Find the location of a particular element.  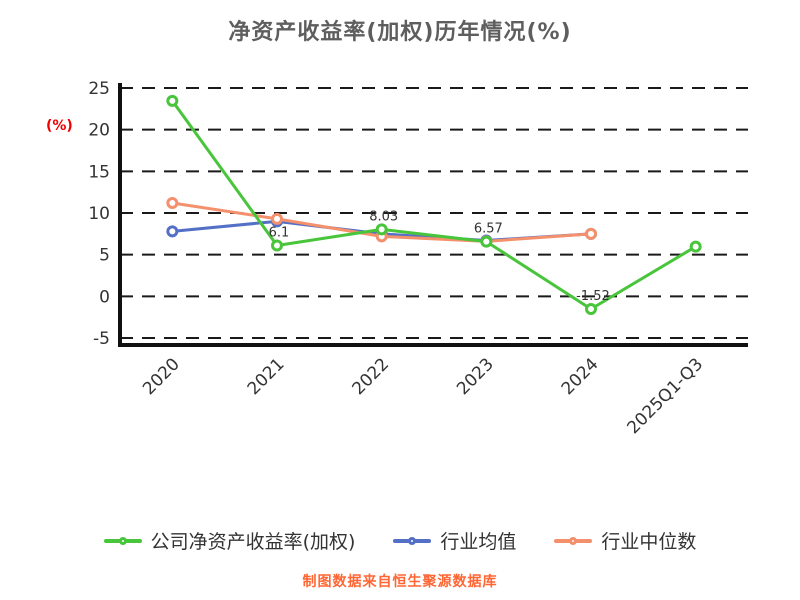

data-point-label: 8.03 is located at coordinates (383, 216).